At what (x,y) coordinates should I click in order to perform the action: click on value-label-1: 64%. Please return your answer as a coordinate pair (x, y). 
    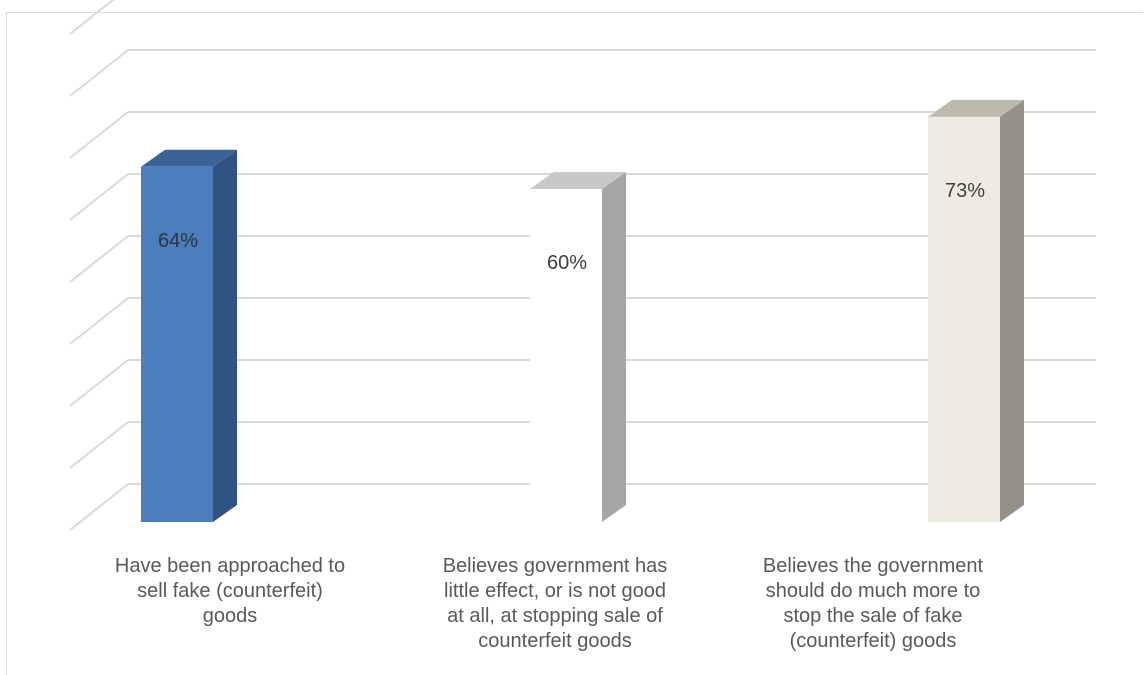
    Looking at the image, I should click on (178, 241).